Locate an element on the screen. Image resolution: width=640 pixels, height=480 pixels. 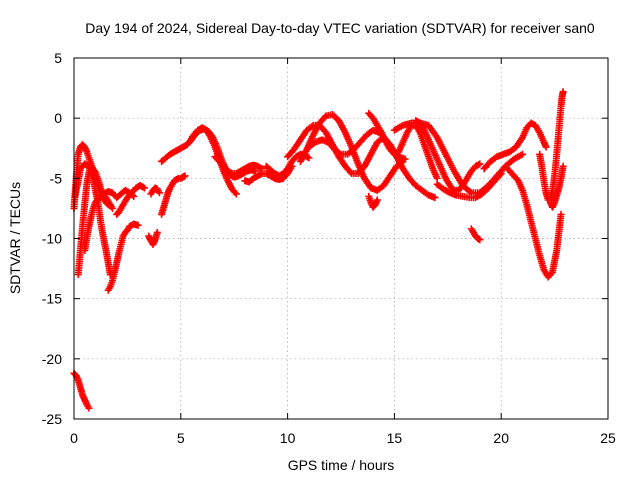
series-arc-s is located at coordinates (373, 201).